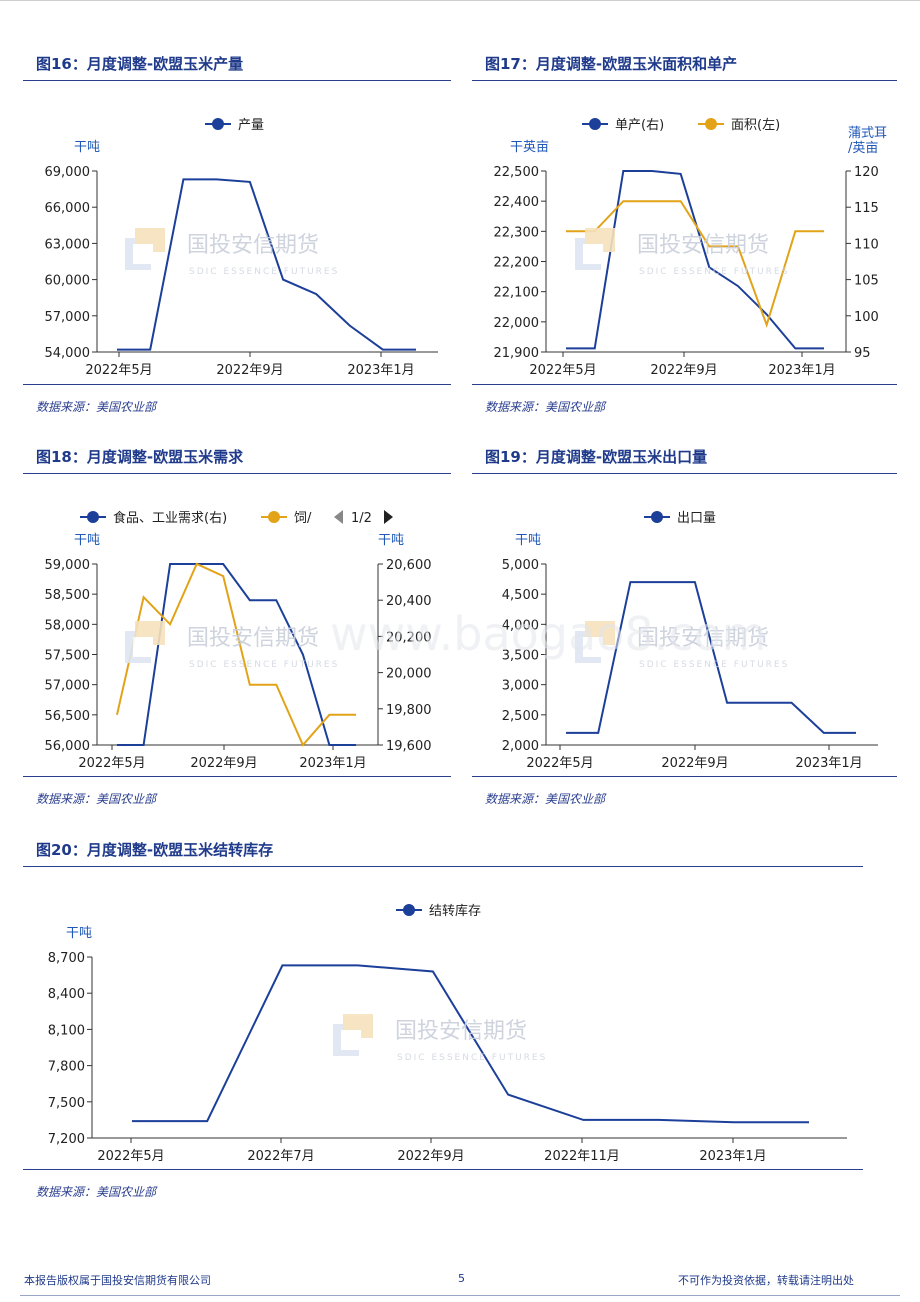  What do you see at coordinates (388, 517) in the screenshot?
I see `legend-next-icon` at bounding box center [388, 517].